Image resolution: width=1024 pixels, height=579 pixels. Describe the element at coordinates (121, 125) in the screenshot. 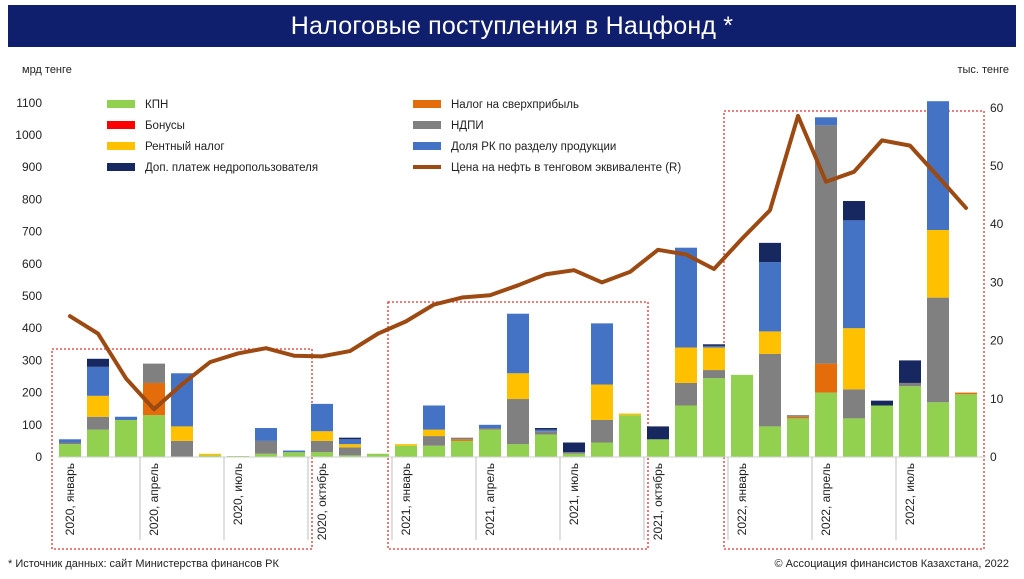

I see `legend-swatch-bonuses` at that location.